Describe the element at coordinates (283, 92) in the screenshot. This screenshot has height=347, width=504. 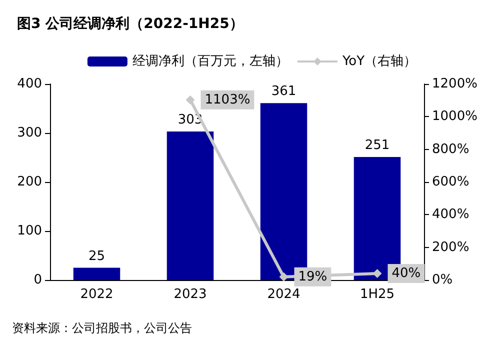
I see `data-label: 361` at that location.